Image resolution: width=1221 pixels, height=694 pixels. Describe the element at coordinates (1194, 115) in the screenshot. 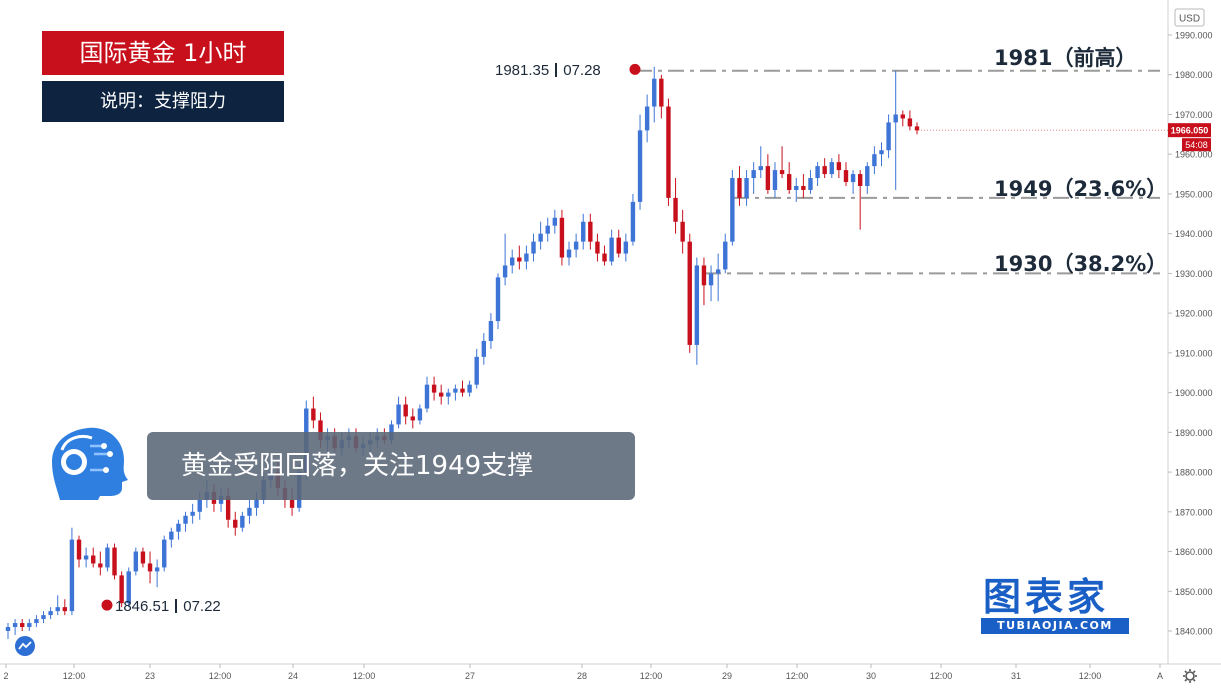

I see `price-tick-label: 1970.000` at that location.